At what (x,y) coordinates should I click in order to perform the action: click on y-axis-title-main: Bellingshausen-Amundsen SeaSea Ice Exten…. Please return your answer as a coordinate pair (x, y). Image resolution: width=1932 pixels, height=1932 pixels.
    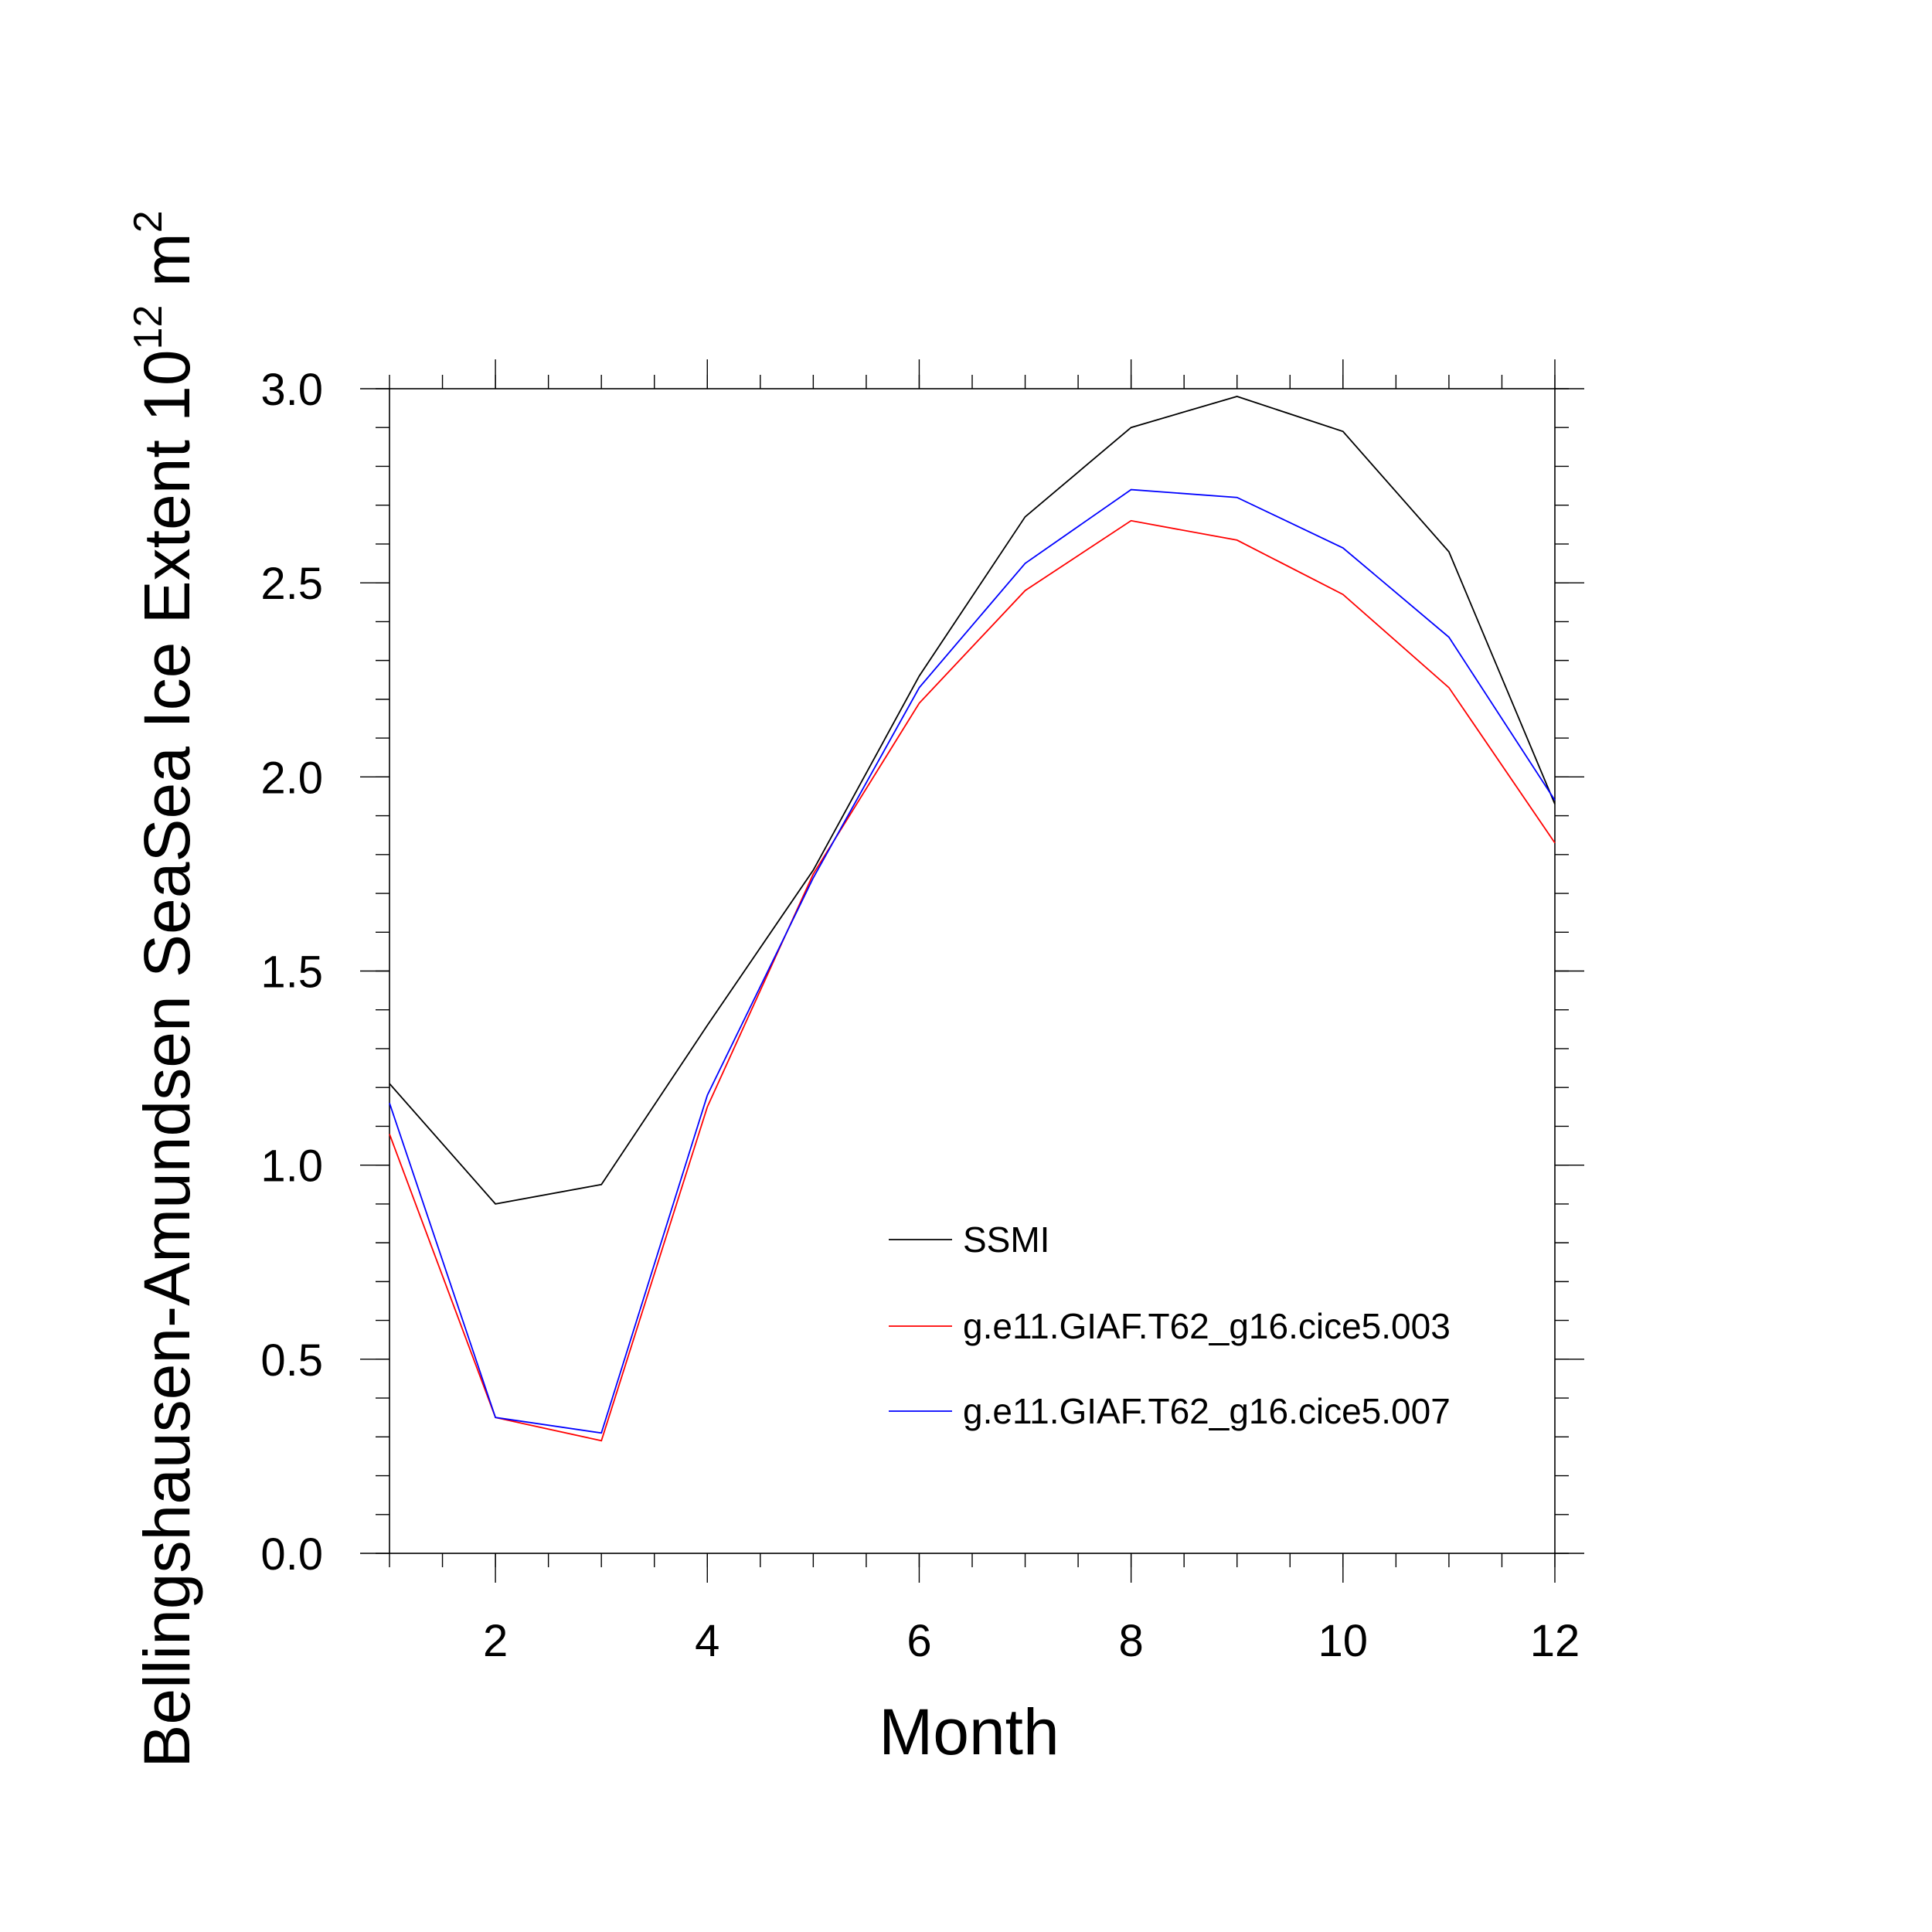
    Looking at the image, I should click on (167, 1058).